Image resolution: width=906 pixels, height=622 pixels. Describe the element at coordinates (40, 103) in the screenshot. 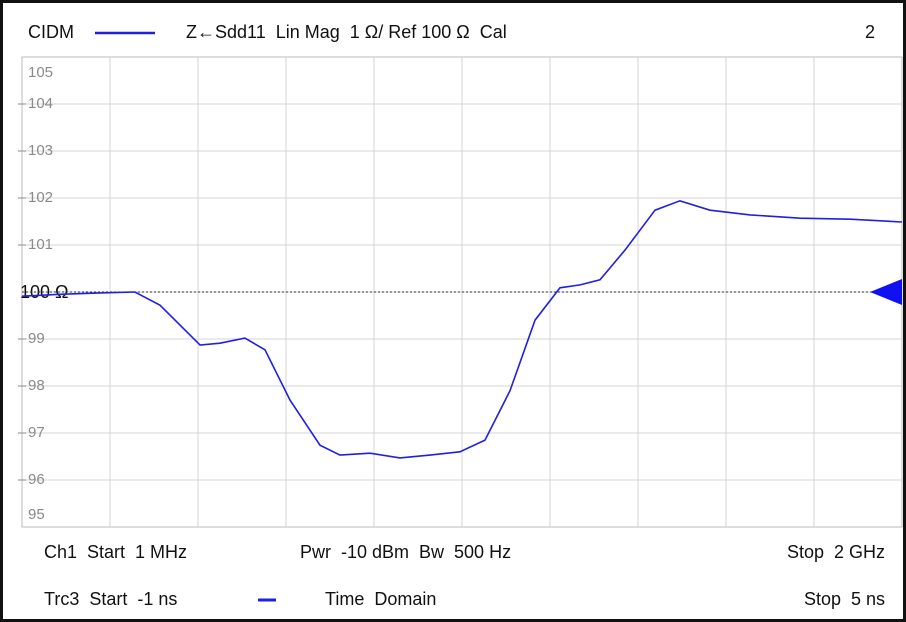

I see `y-tick-label: 104` at that location.